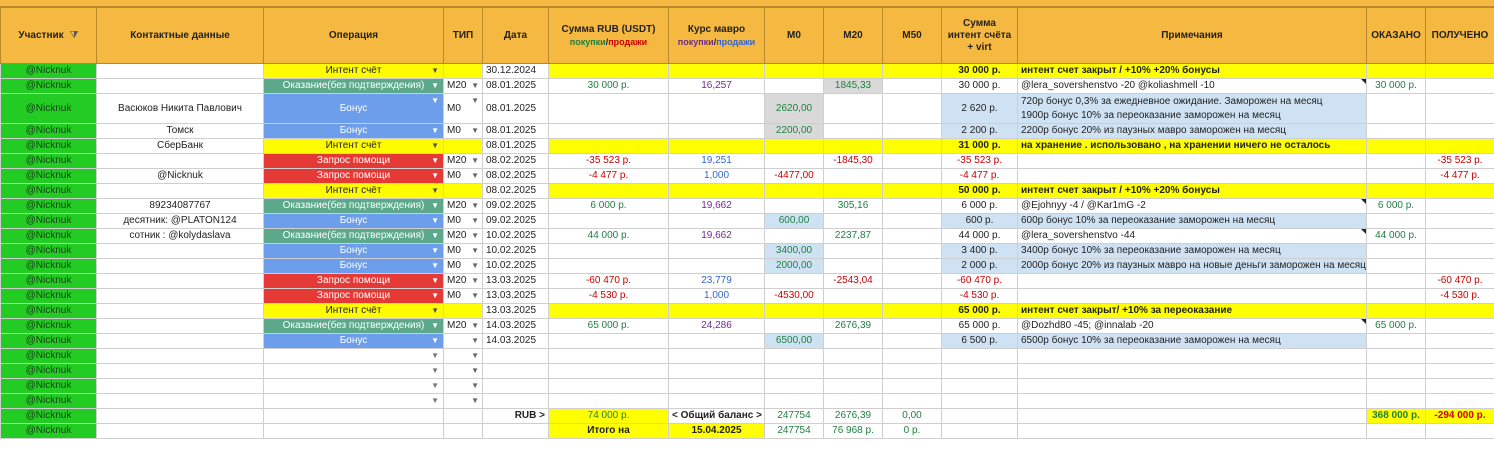  What do you see at coordinates (1192, 311) in the screenshot?
I see `notes-cell: интент счет закрыт/ +10% за переоказание` at bounding box center [1192, 311].